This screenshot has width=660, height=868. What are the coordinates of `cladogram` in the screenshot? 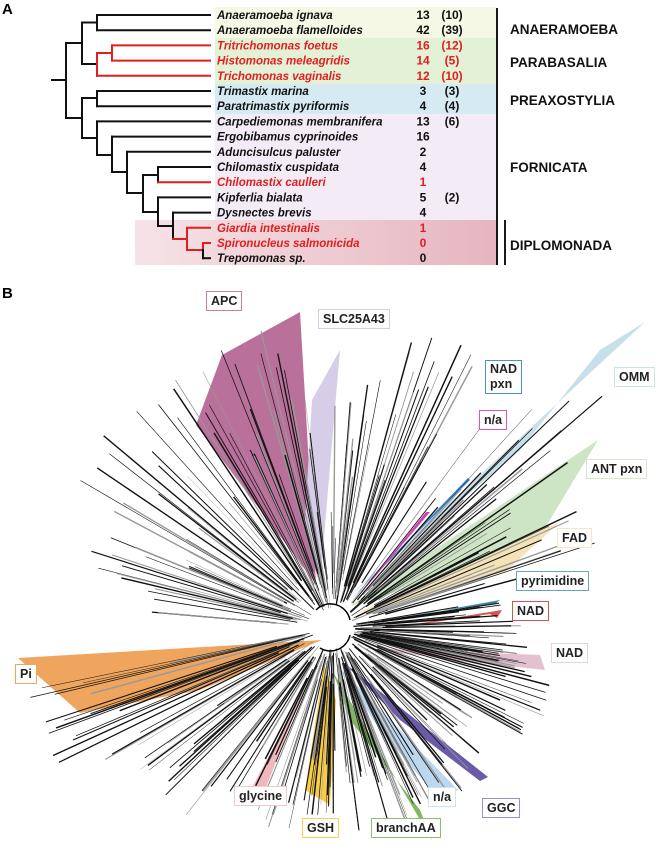 It's located at (131, 137).